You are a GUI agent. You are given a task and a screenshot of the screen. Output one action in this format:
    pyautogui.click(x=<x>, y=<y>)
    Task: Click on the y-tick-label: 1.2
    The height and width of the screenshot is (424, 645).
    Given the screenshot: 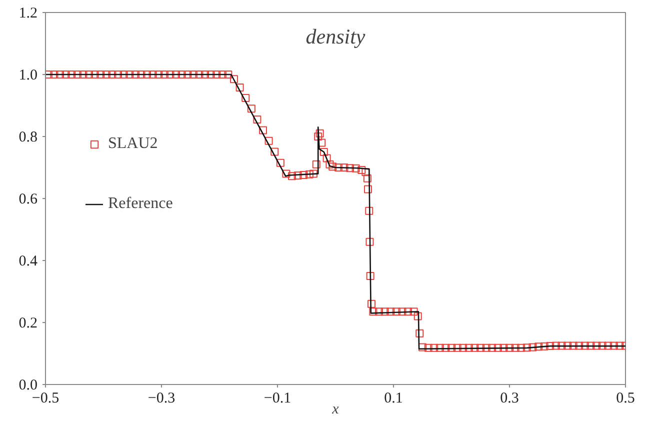 What is the action you would take?
    pyautogui.click(x=28, y=14)
    